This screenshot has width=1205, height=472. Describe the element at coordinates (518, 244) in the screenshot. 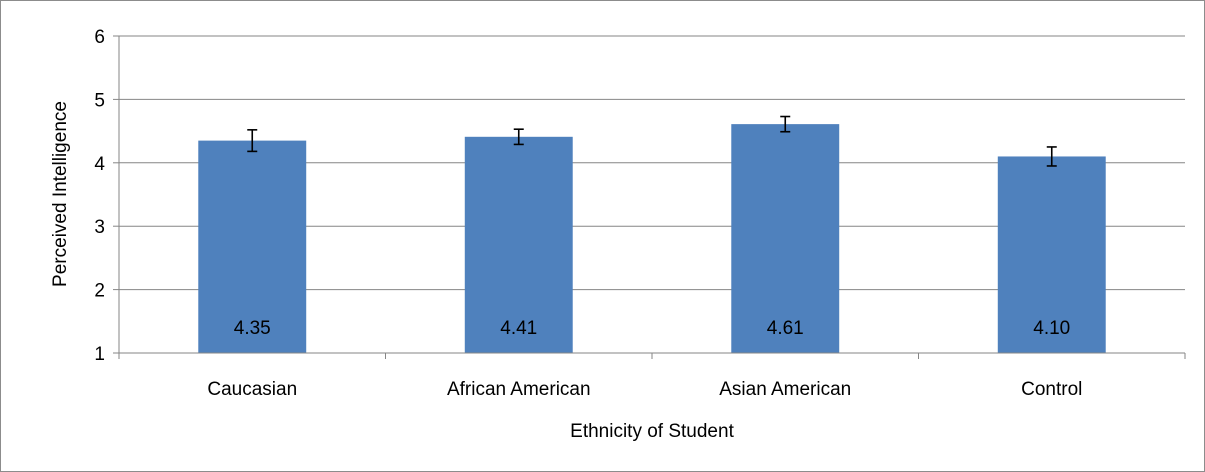

I see `bar-african-american` at that location.